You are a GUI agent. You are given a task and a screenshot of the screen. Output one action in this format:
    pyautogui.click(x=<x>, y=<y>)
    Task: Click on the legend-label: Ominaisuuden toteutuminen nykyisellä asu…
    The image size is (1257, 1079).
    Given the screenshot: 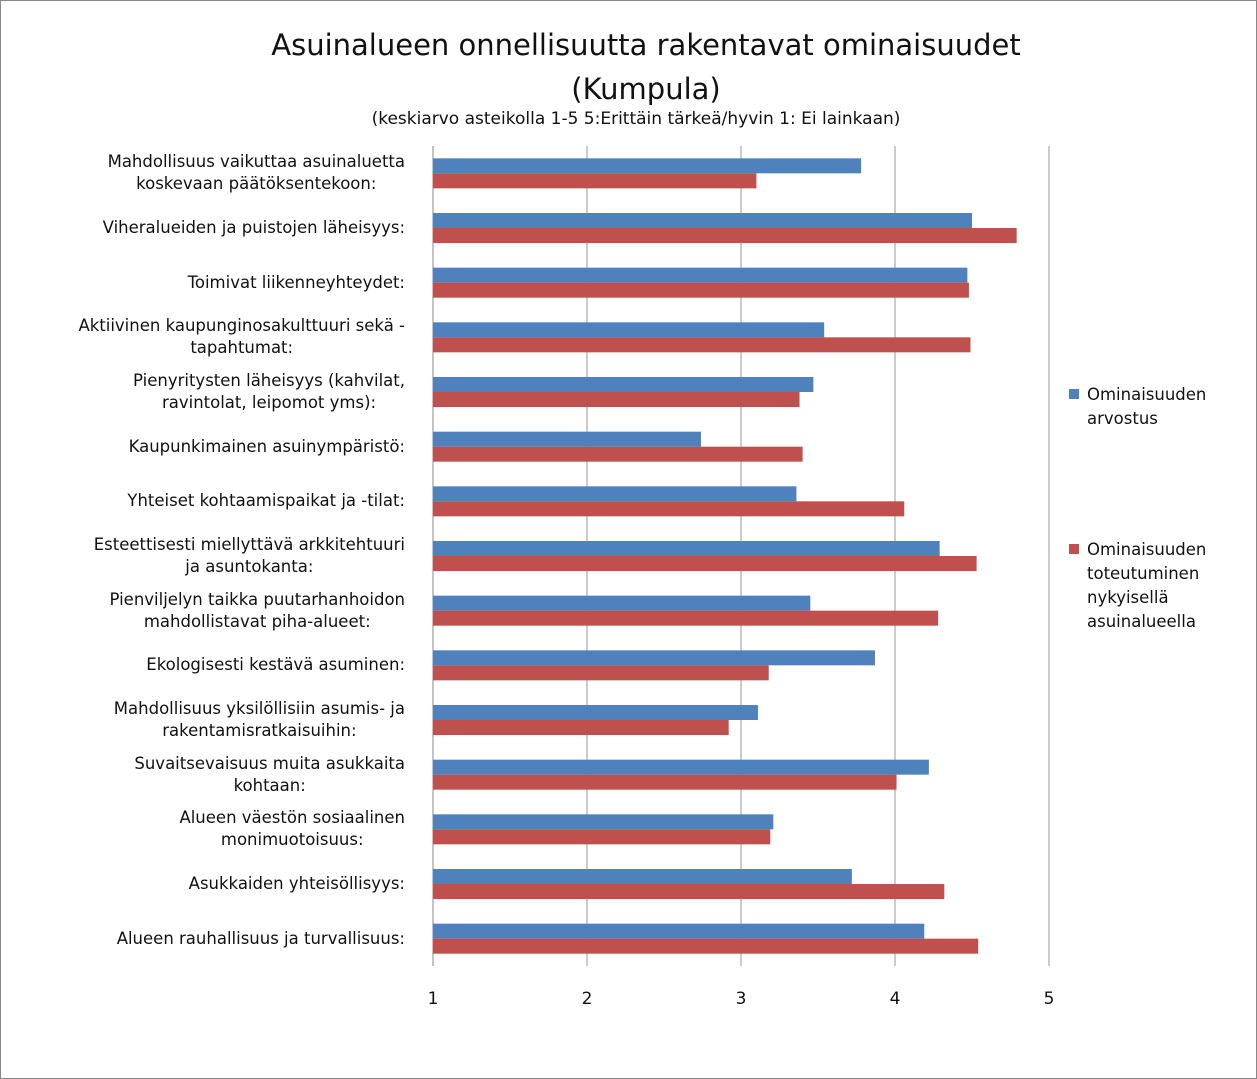 What is the action you would take?
    pyautogui.click(x=1147, y=585)
    